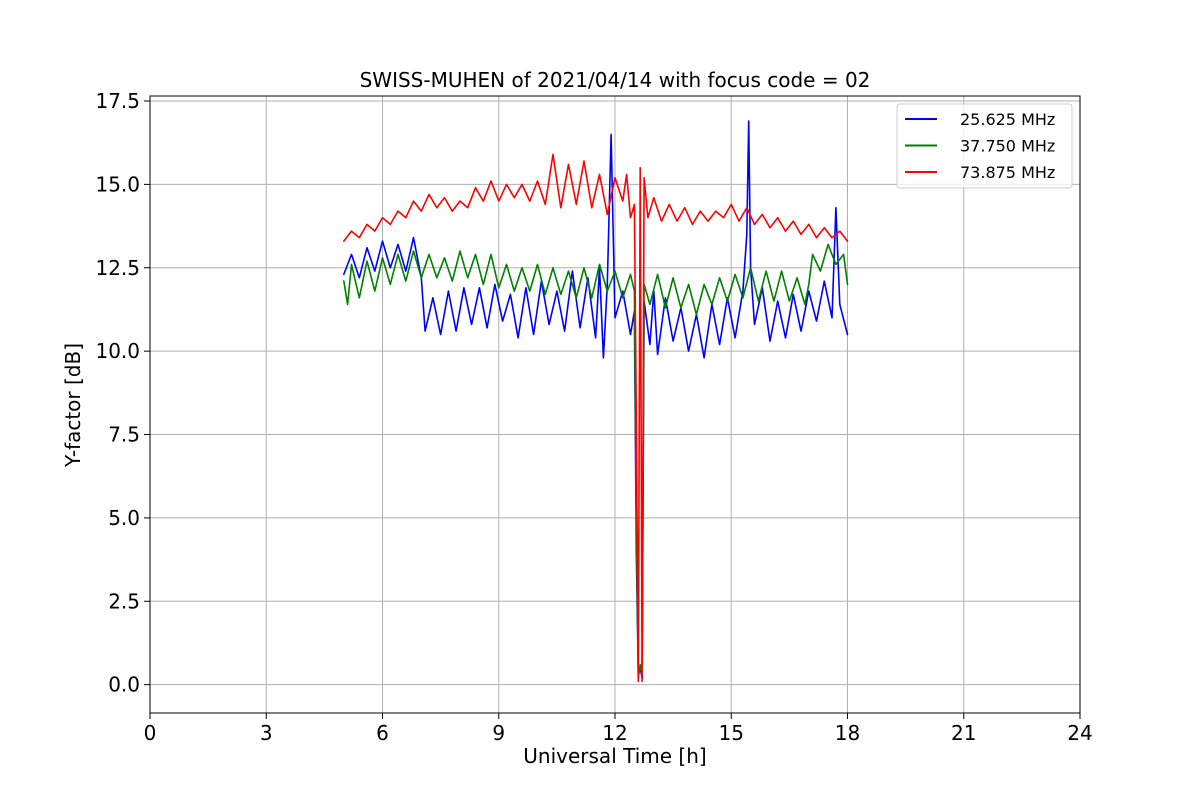 Image resolution: width=1200 pixels, height=800 pixels. I want to click on x-tick-label: 21, so click(963, 733).